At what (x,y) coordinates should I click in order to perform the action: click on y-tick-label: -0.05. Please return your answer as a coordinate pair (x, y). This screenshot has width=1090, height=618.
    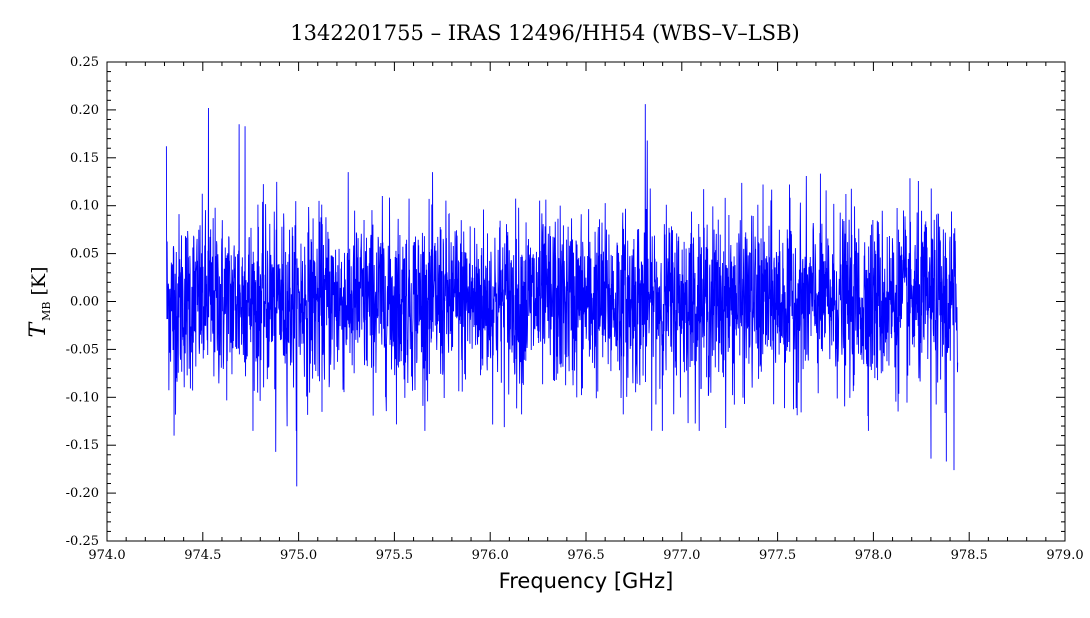
    Looking at the image, I should click on (82, 349).